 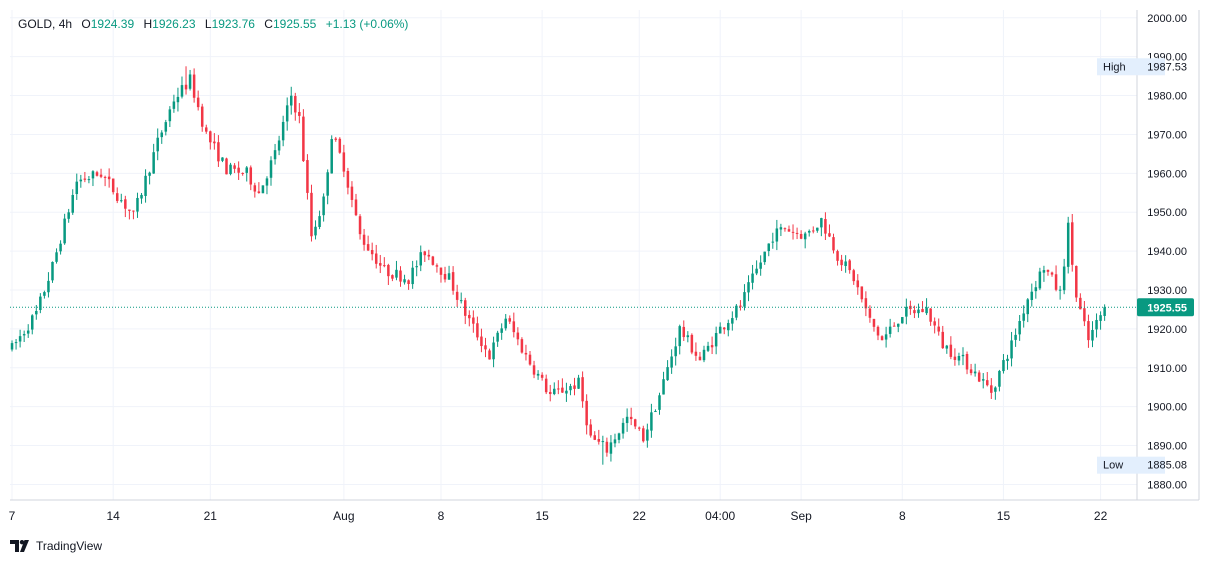 I want to click on y-tick-label: 1910.00, so click(x=1167, y=369).